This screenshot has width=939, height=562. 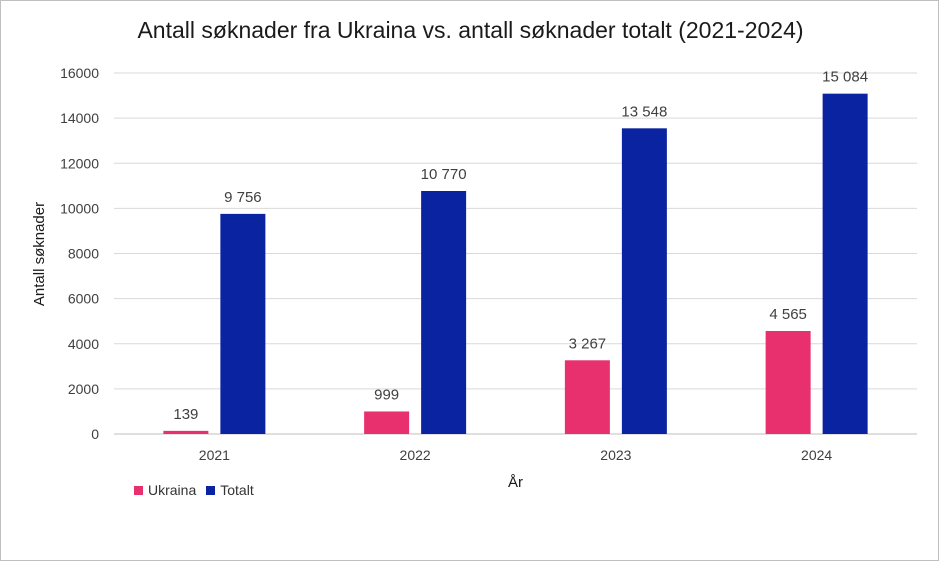 I want to click on legend-label-totalt: Totalt, so click(x=237, y=490).